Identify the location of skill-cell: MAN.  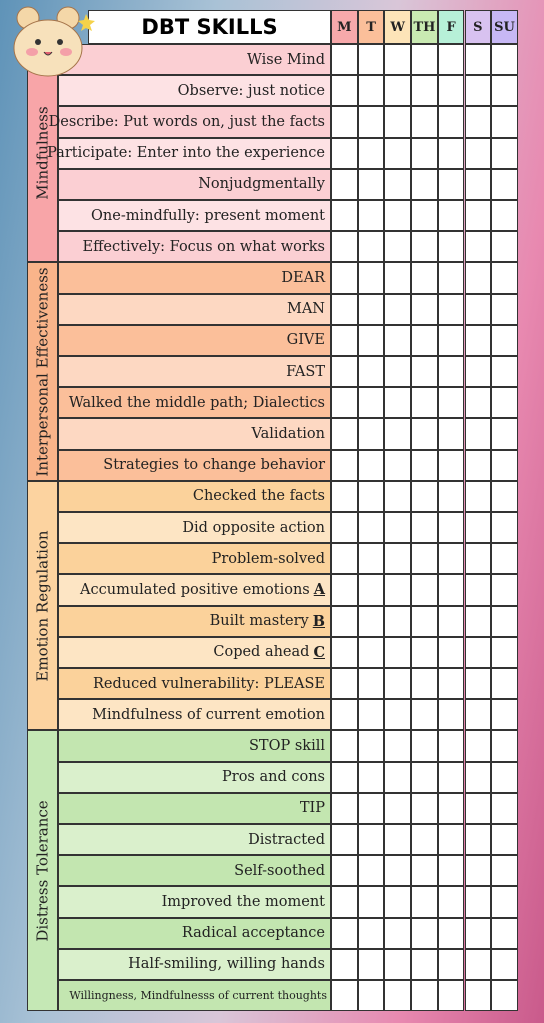
(194, 309).